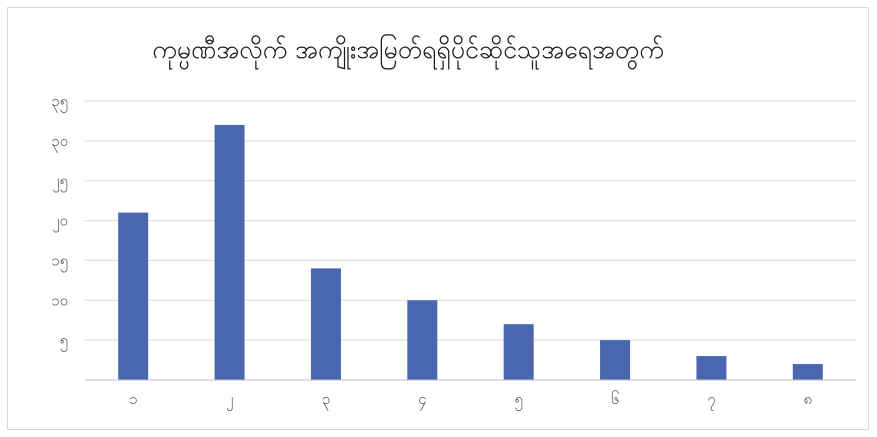 Image resolution: width=877 pixels, height=437 pixels. I want to click on x-tick-label: ၇, so click(711, 400).